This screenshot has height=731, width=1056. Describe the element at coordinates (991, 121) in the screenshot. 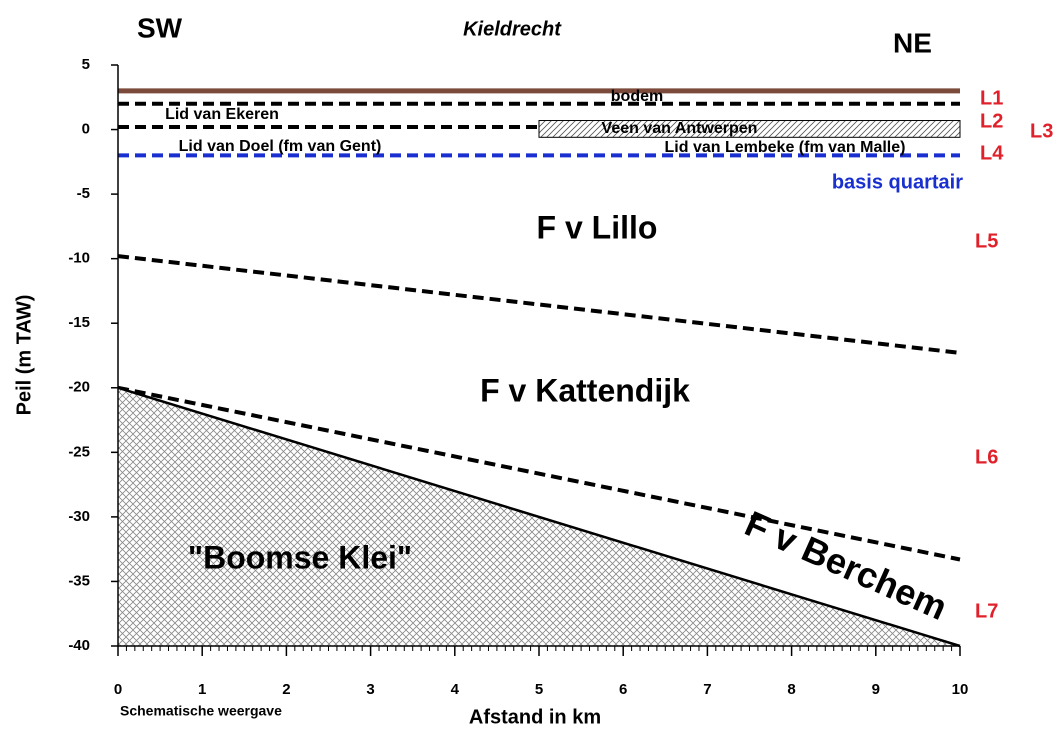

I see `annotation: L2` at that location.